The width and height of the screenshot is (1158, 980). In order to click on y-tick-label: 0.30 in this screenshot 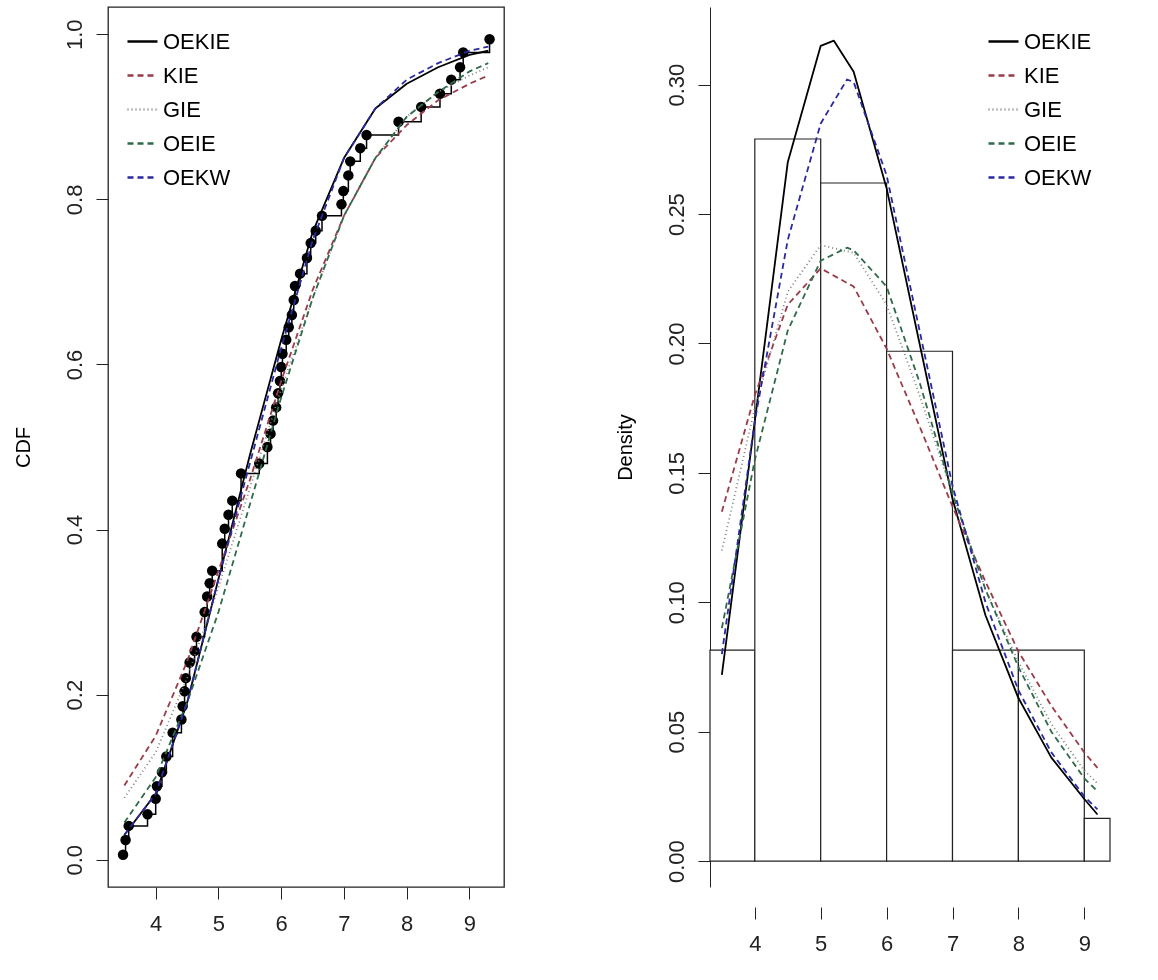, I will do `click(676, 85)`.